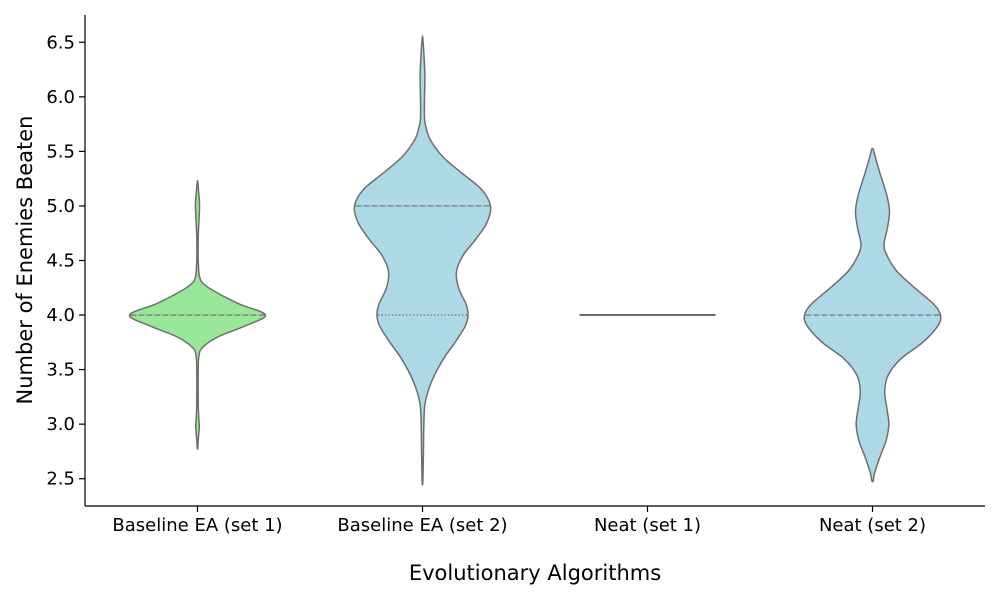  I want to click on x-axis-title: Evolutionary Algorithms, so click(535, 573).